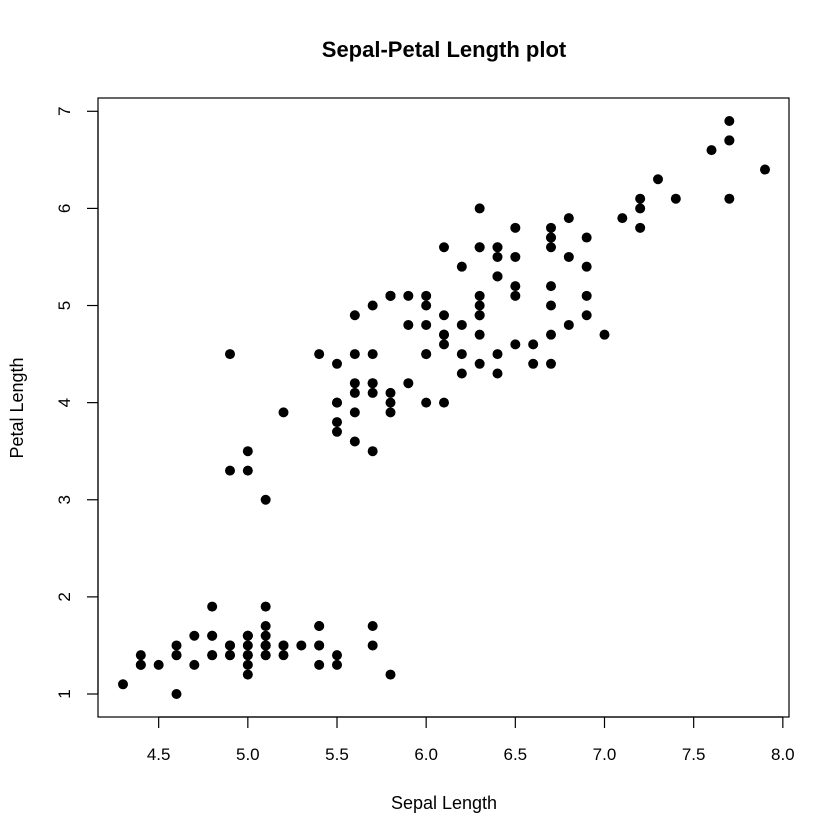 This screenshot has width=840, height=840. I want to click on y-tick-label: 4, so click(64, 402).